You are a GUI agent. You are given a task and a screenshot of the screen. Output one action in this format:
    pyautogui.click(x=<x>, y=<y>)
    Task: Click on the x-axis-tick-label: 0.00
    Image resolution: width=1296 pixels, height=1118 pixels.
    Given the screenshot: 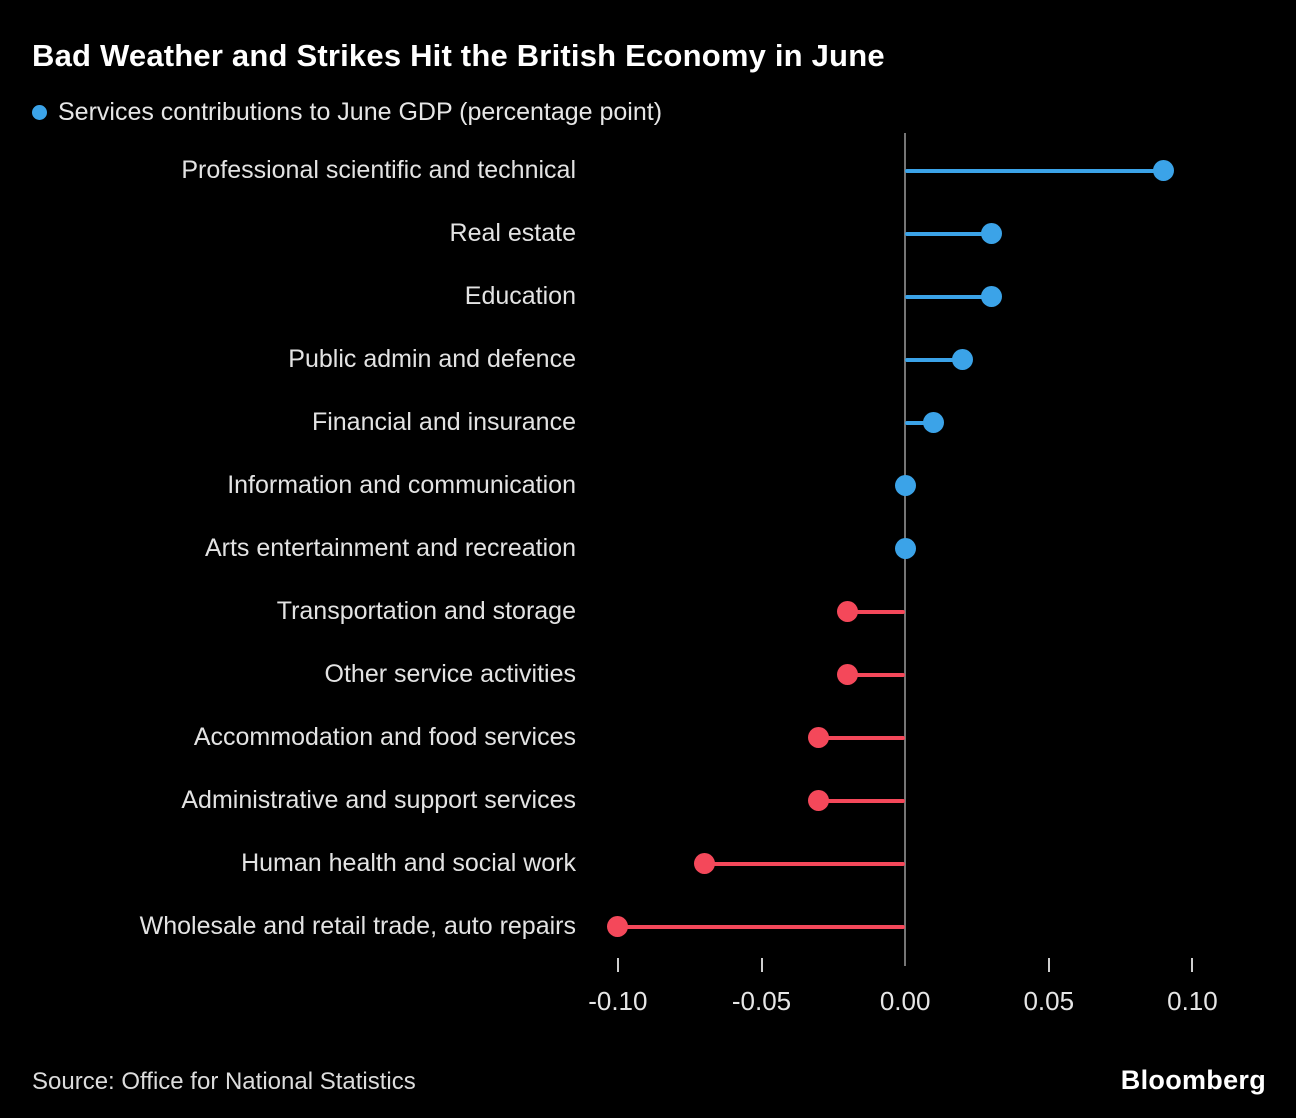 What is the action you would take?
    pyautogui.click(x=905, y=1001)
    